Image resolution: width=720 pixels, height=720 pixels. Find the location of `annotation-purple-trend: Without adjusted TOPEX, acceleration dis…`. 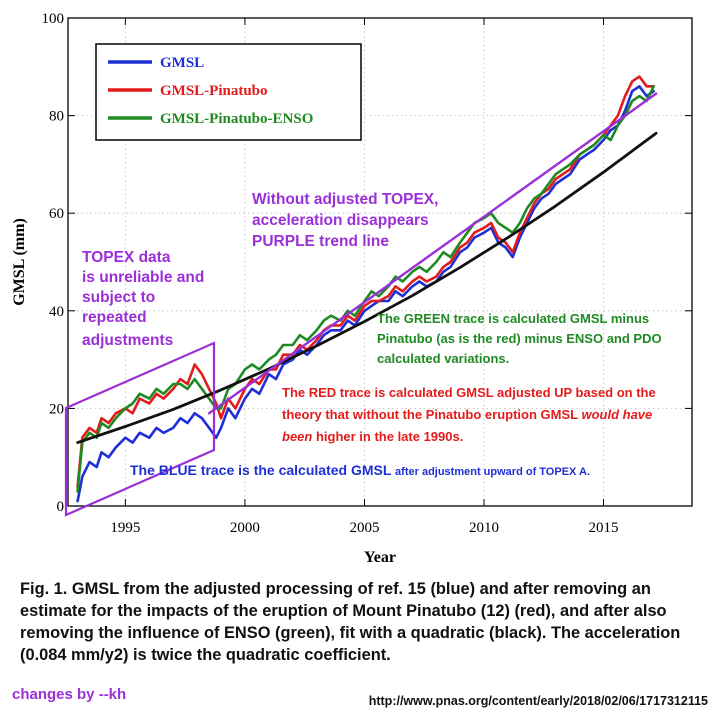

annotation-purple-trend: Without adjusted TOPEX, acceleration dis… is located at coordinates (345, 220).